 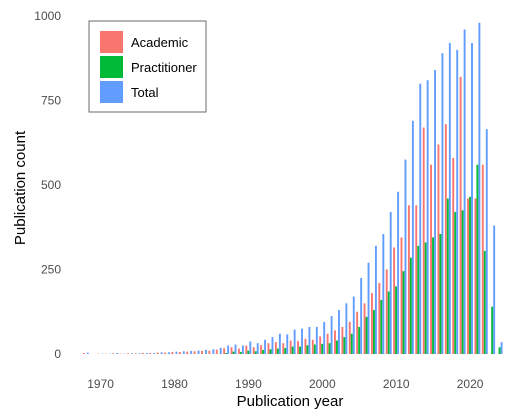 What do you see at coordinates (57, 354) in the screenshot?
I see `y-tick-label: 0` at bounding box center [57, 354].